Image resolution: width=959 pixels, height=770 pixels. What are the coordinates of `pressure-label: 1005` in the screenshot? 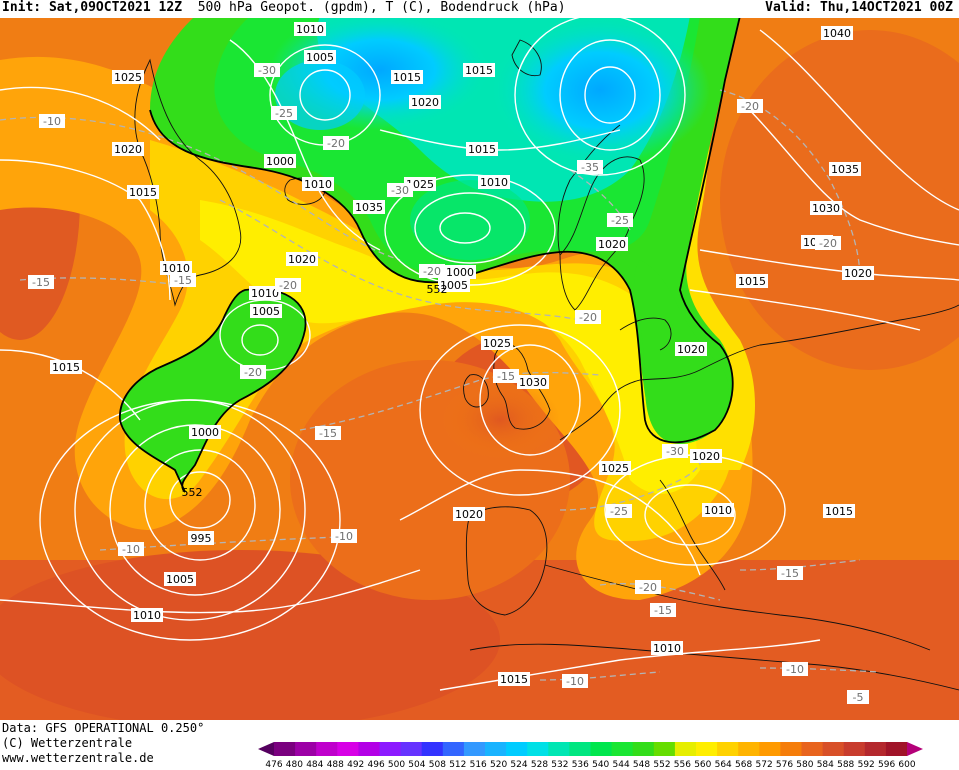 It's located at (180, 579).